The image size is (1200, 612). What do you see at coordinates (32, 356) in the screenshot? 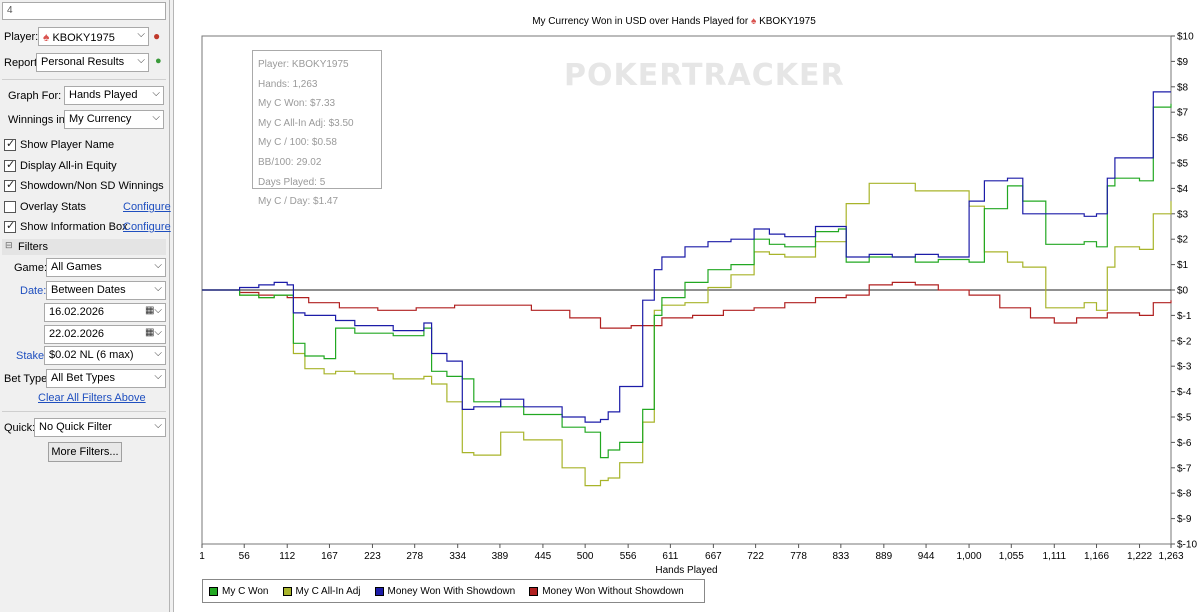
I see `stake-label: Stake:` at bounding box center [32, 356].